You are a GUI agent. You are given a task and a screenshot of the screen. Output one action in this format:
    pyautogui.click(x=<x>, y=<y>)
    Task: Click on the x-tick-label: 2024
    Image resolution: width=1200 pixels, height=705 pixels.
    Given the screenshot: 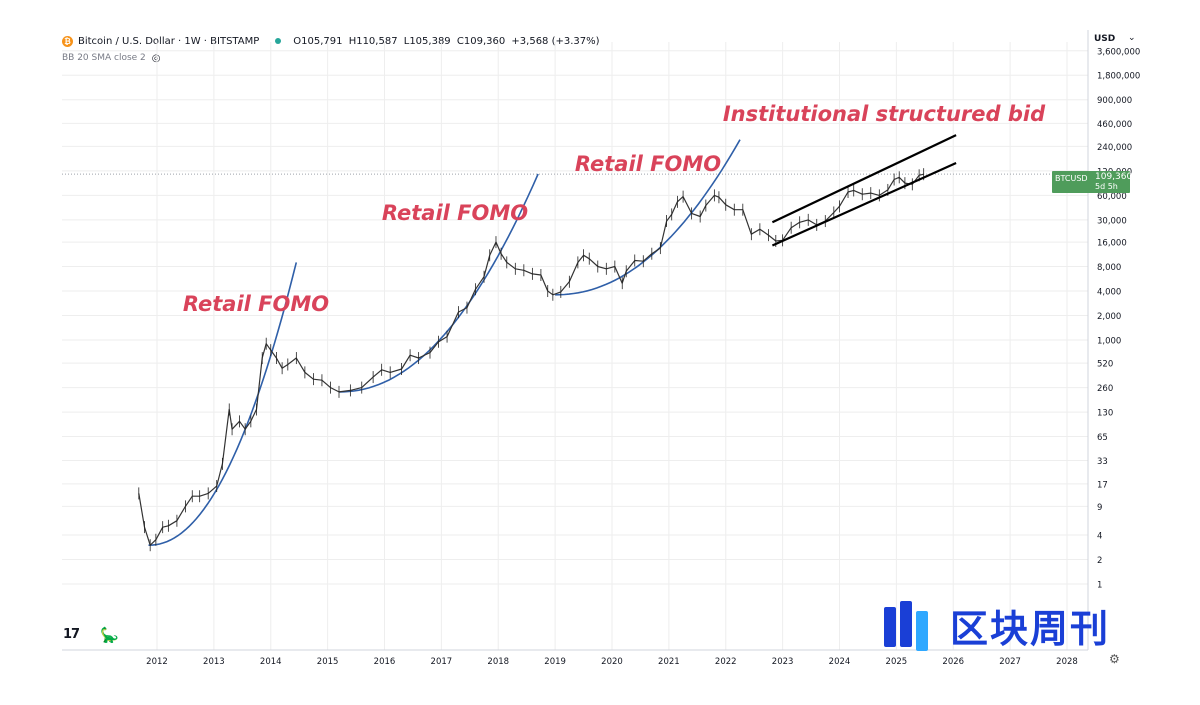 What is the action you would take?
    pyautogui.click(x=840, y=662)
    